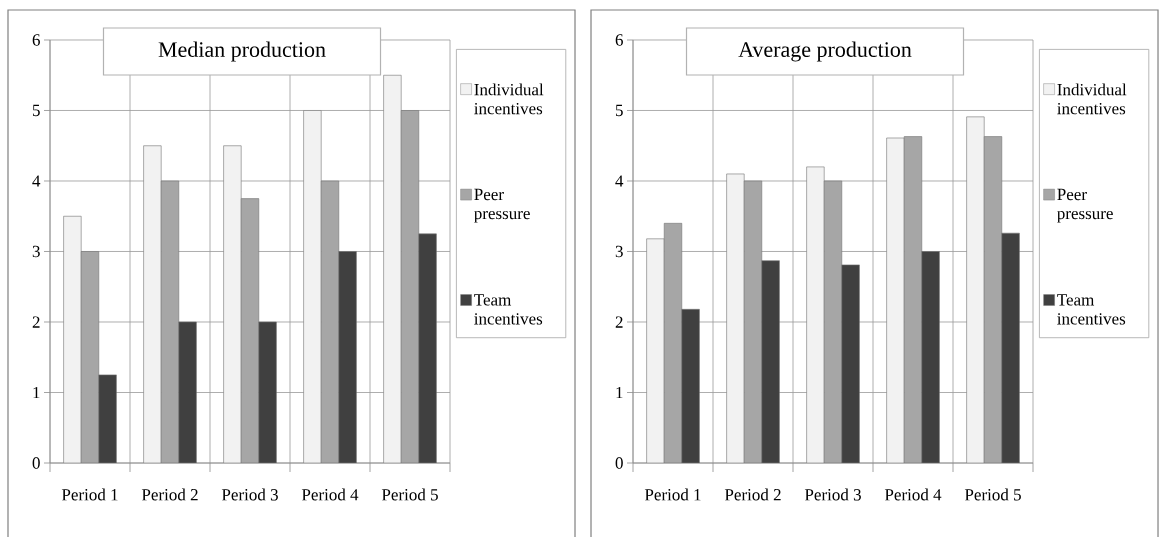 This screenshot has height=537, width=1166. What do you see at coordinates (242, 51) in the screenshot?
I see `chart-title: Median production` at bounding box center [242, 51].